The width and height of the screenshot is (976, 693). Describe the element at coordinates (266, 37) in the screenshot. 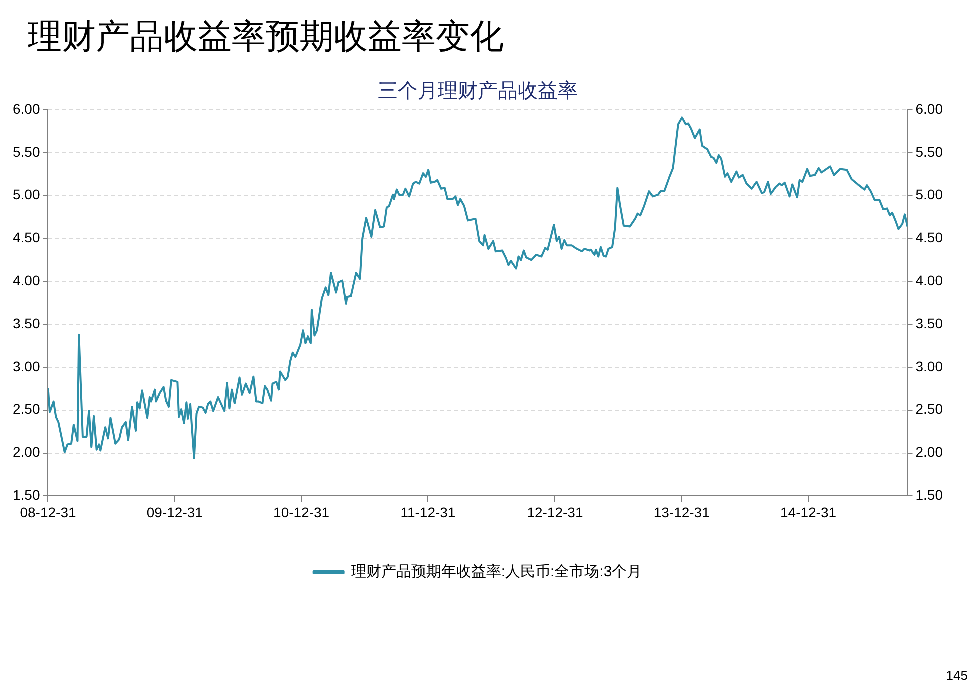

I see `chart-title: 理财产品收益率预期收益率变化` at that location.